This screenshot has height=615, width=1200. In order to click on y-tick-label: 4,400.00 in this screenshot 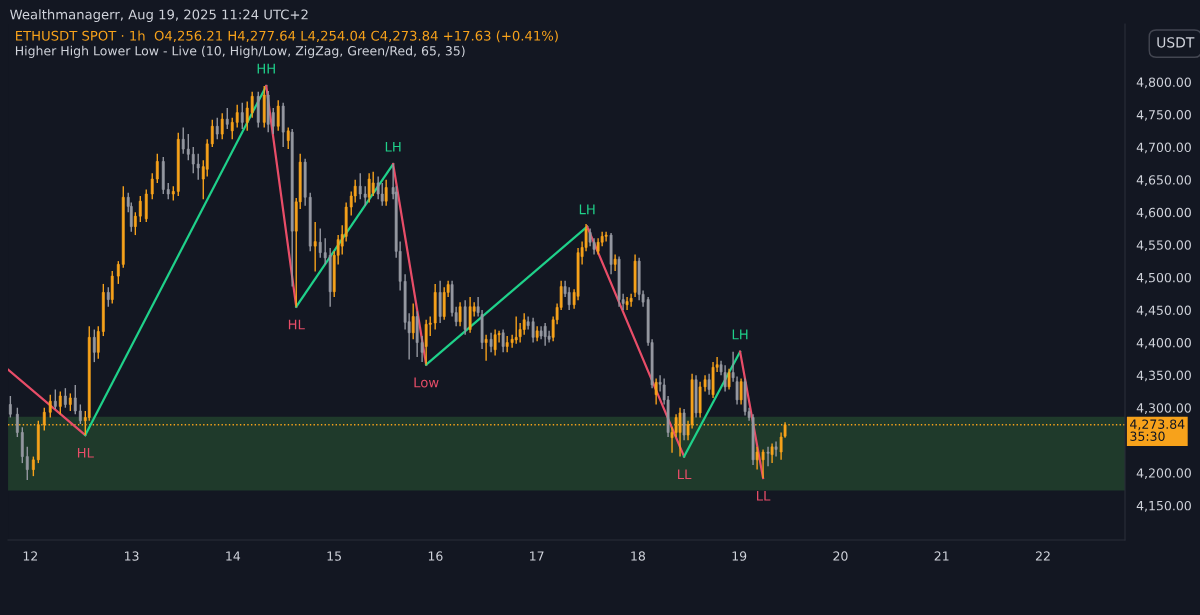, I will do `click(1163, 343)`.